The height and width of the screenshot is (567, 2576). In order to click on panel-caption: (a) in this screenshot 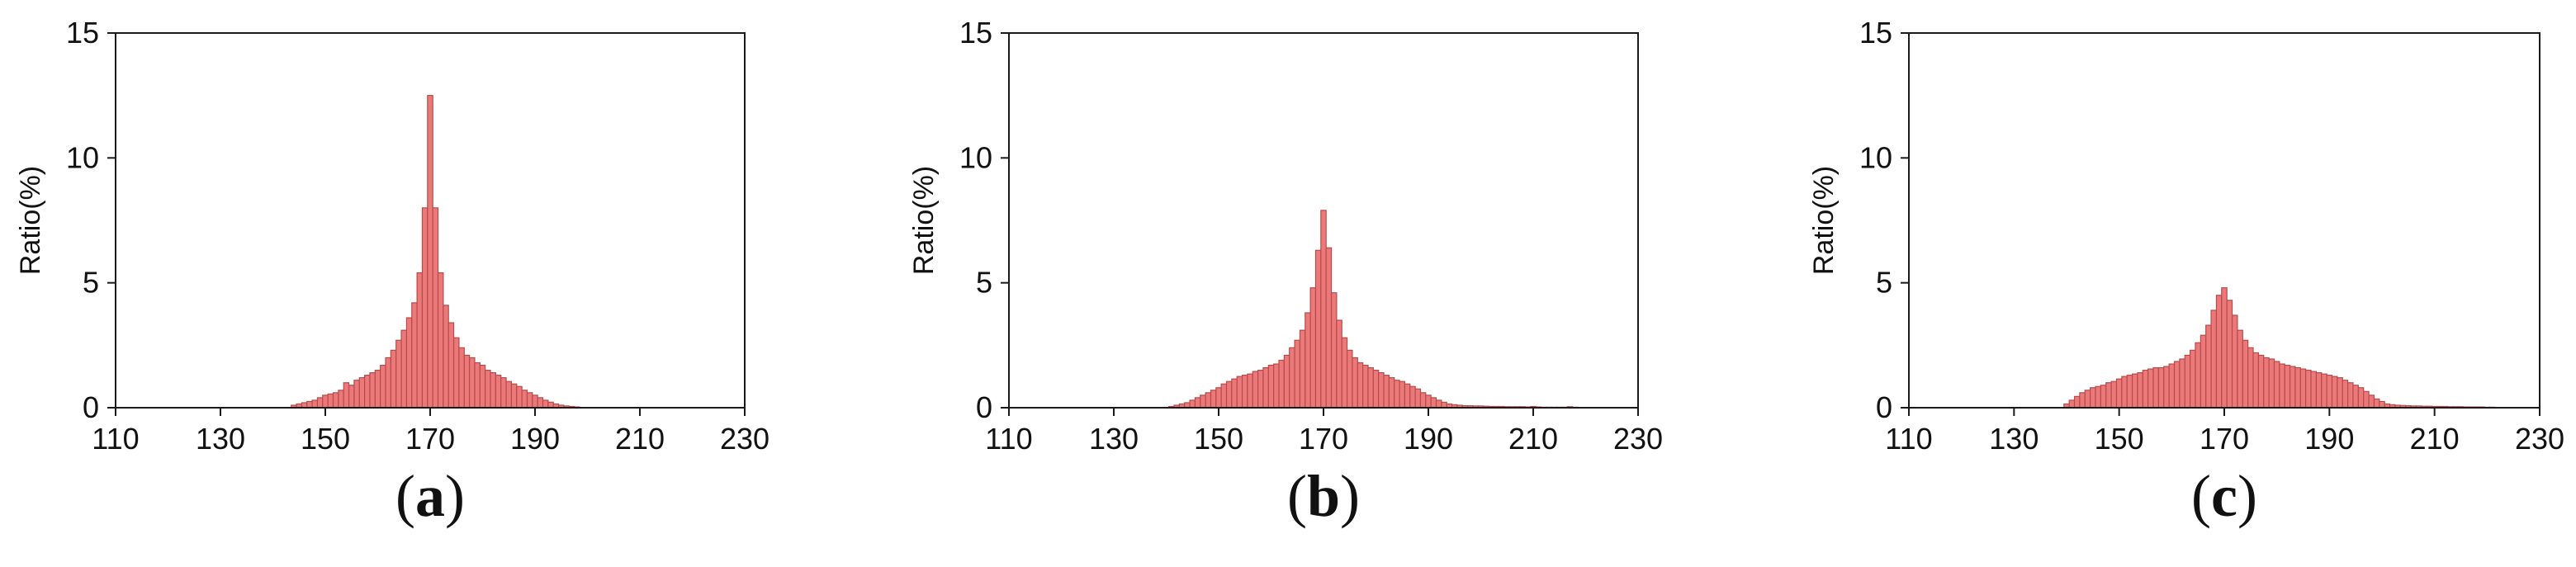, I will do `click(430, 496)`.